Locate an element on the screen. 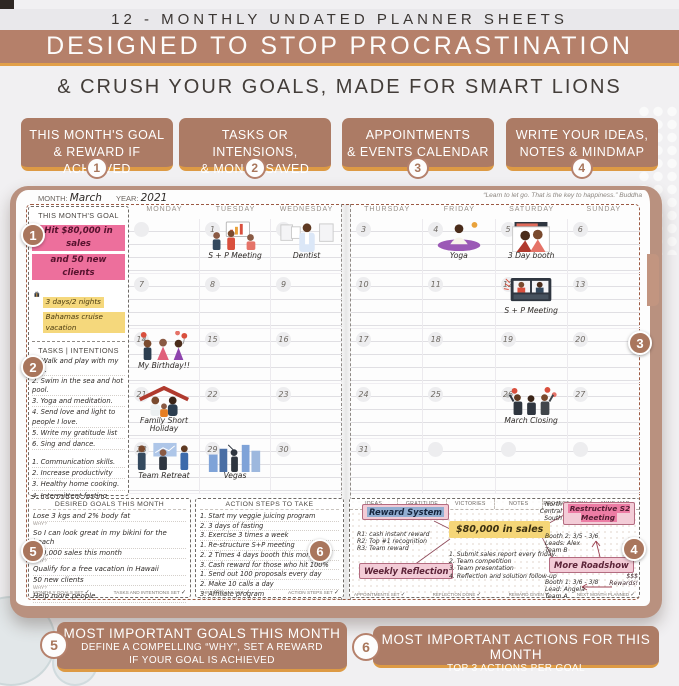  action-item: 3. Affiliate program is located at coordinates (269, 595).